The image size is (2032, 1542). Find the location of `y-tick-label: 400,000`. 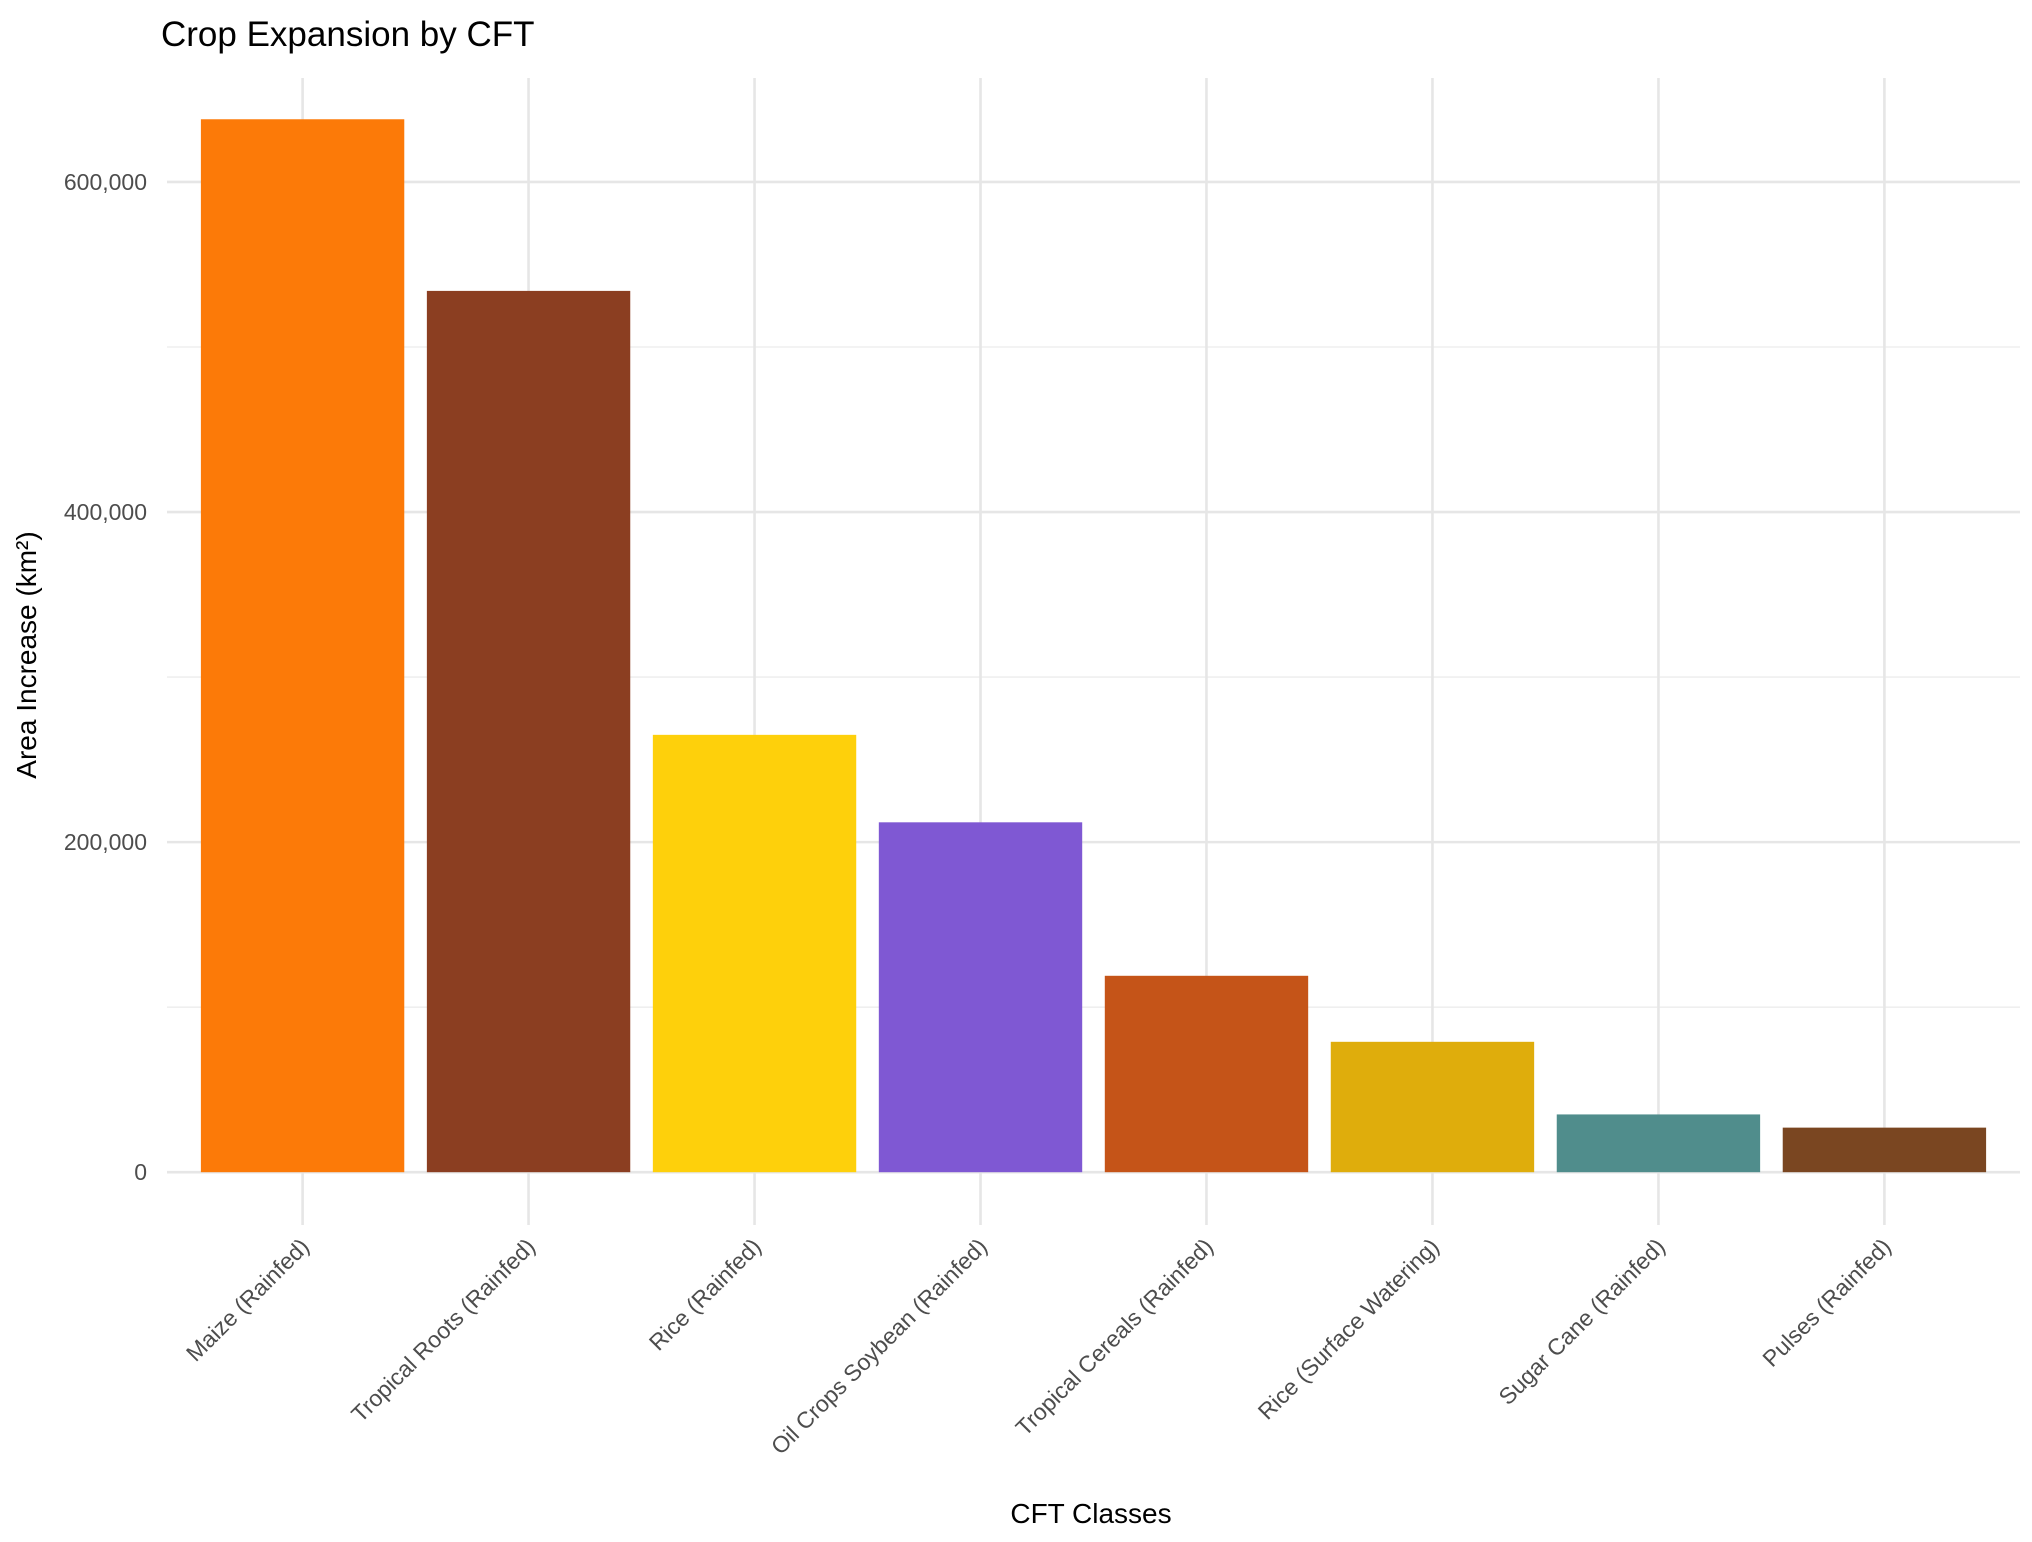

y-tick-label: 400,000 is located at coordinates (105, 512).